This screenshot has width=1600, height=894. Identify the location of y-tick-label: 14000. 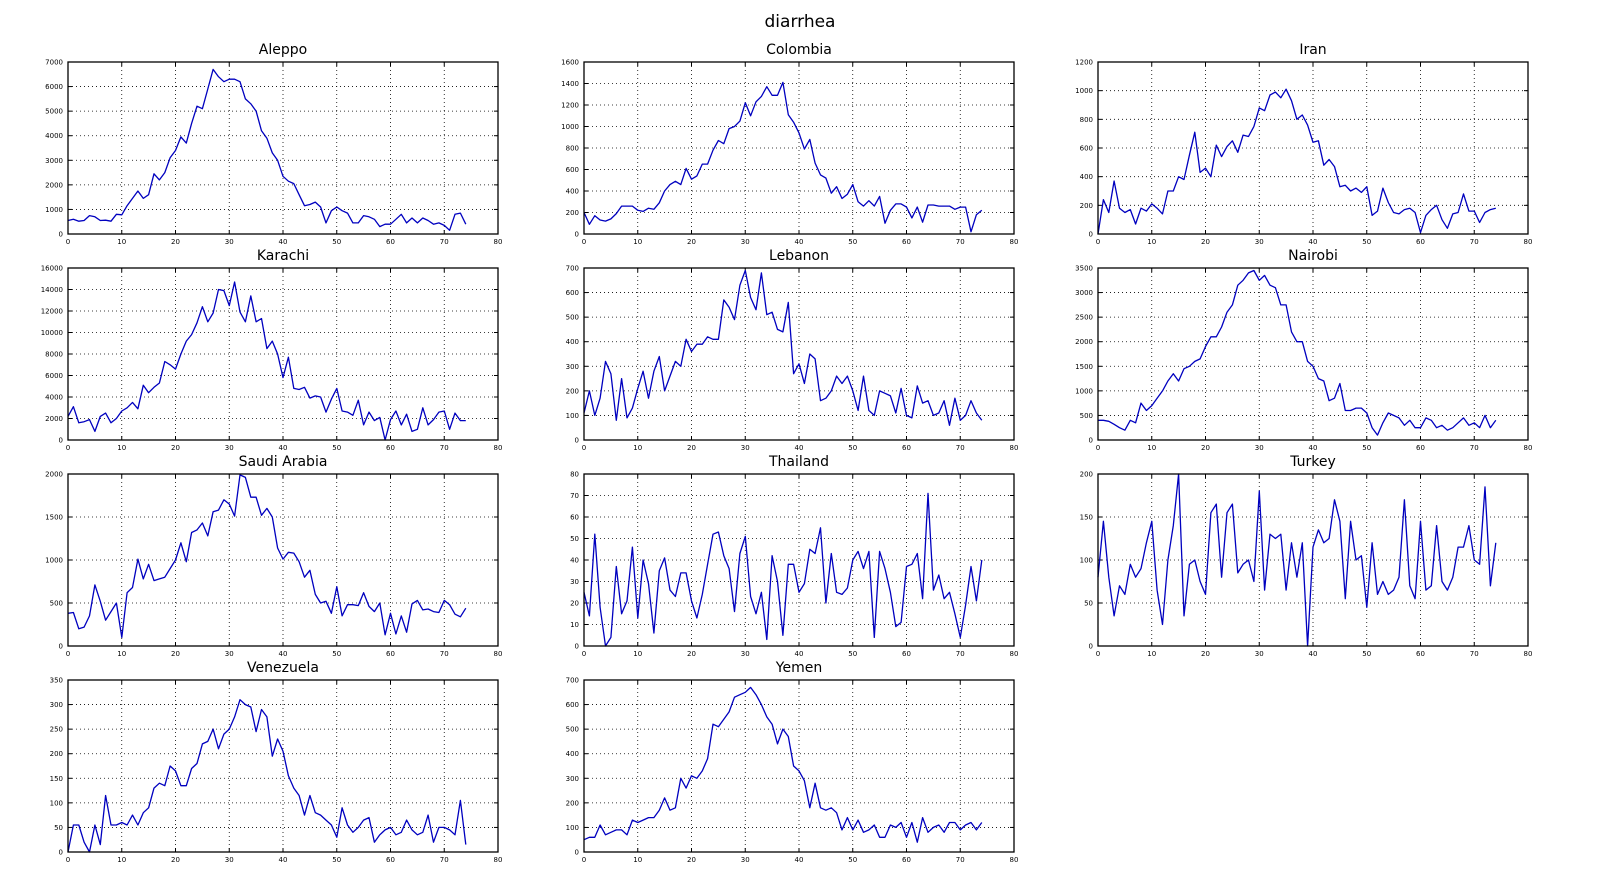
(52, 290).